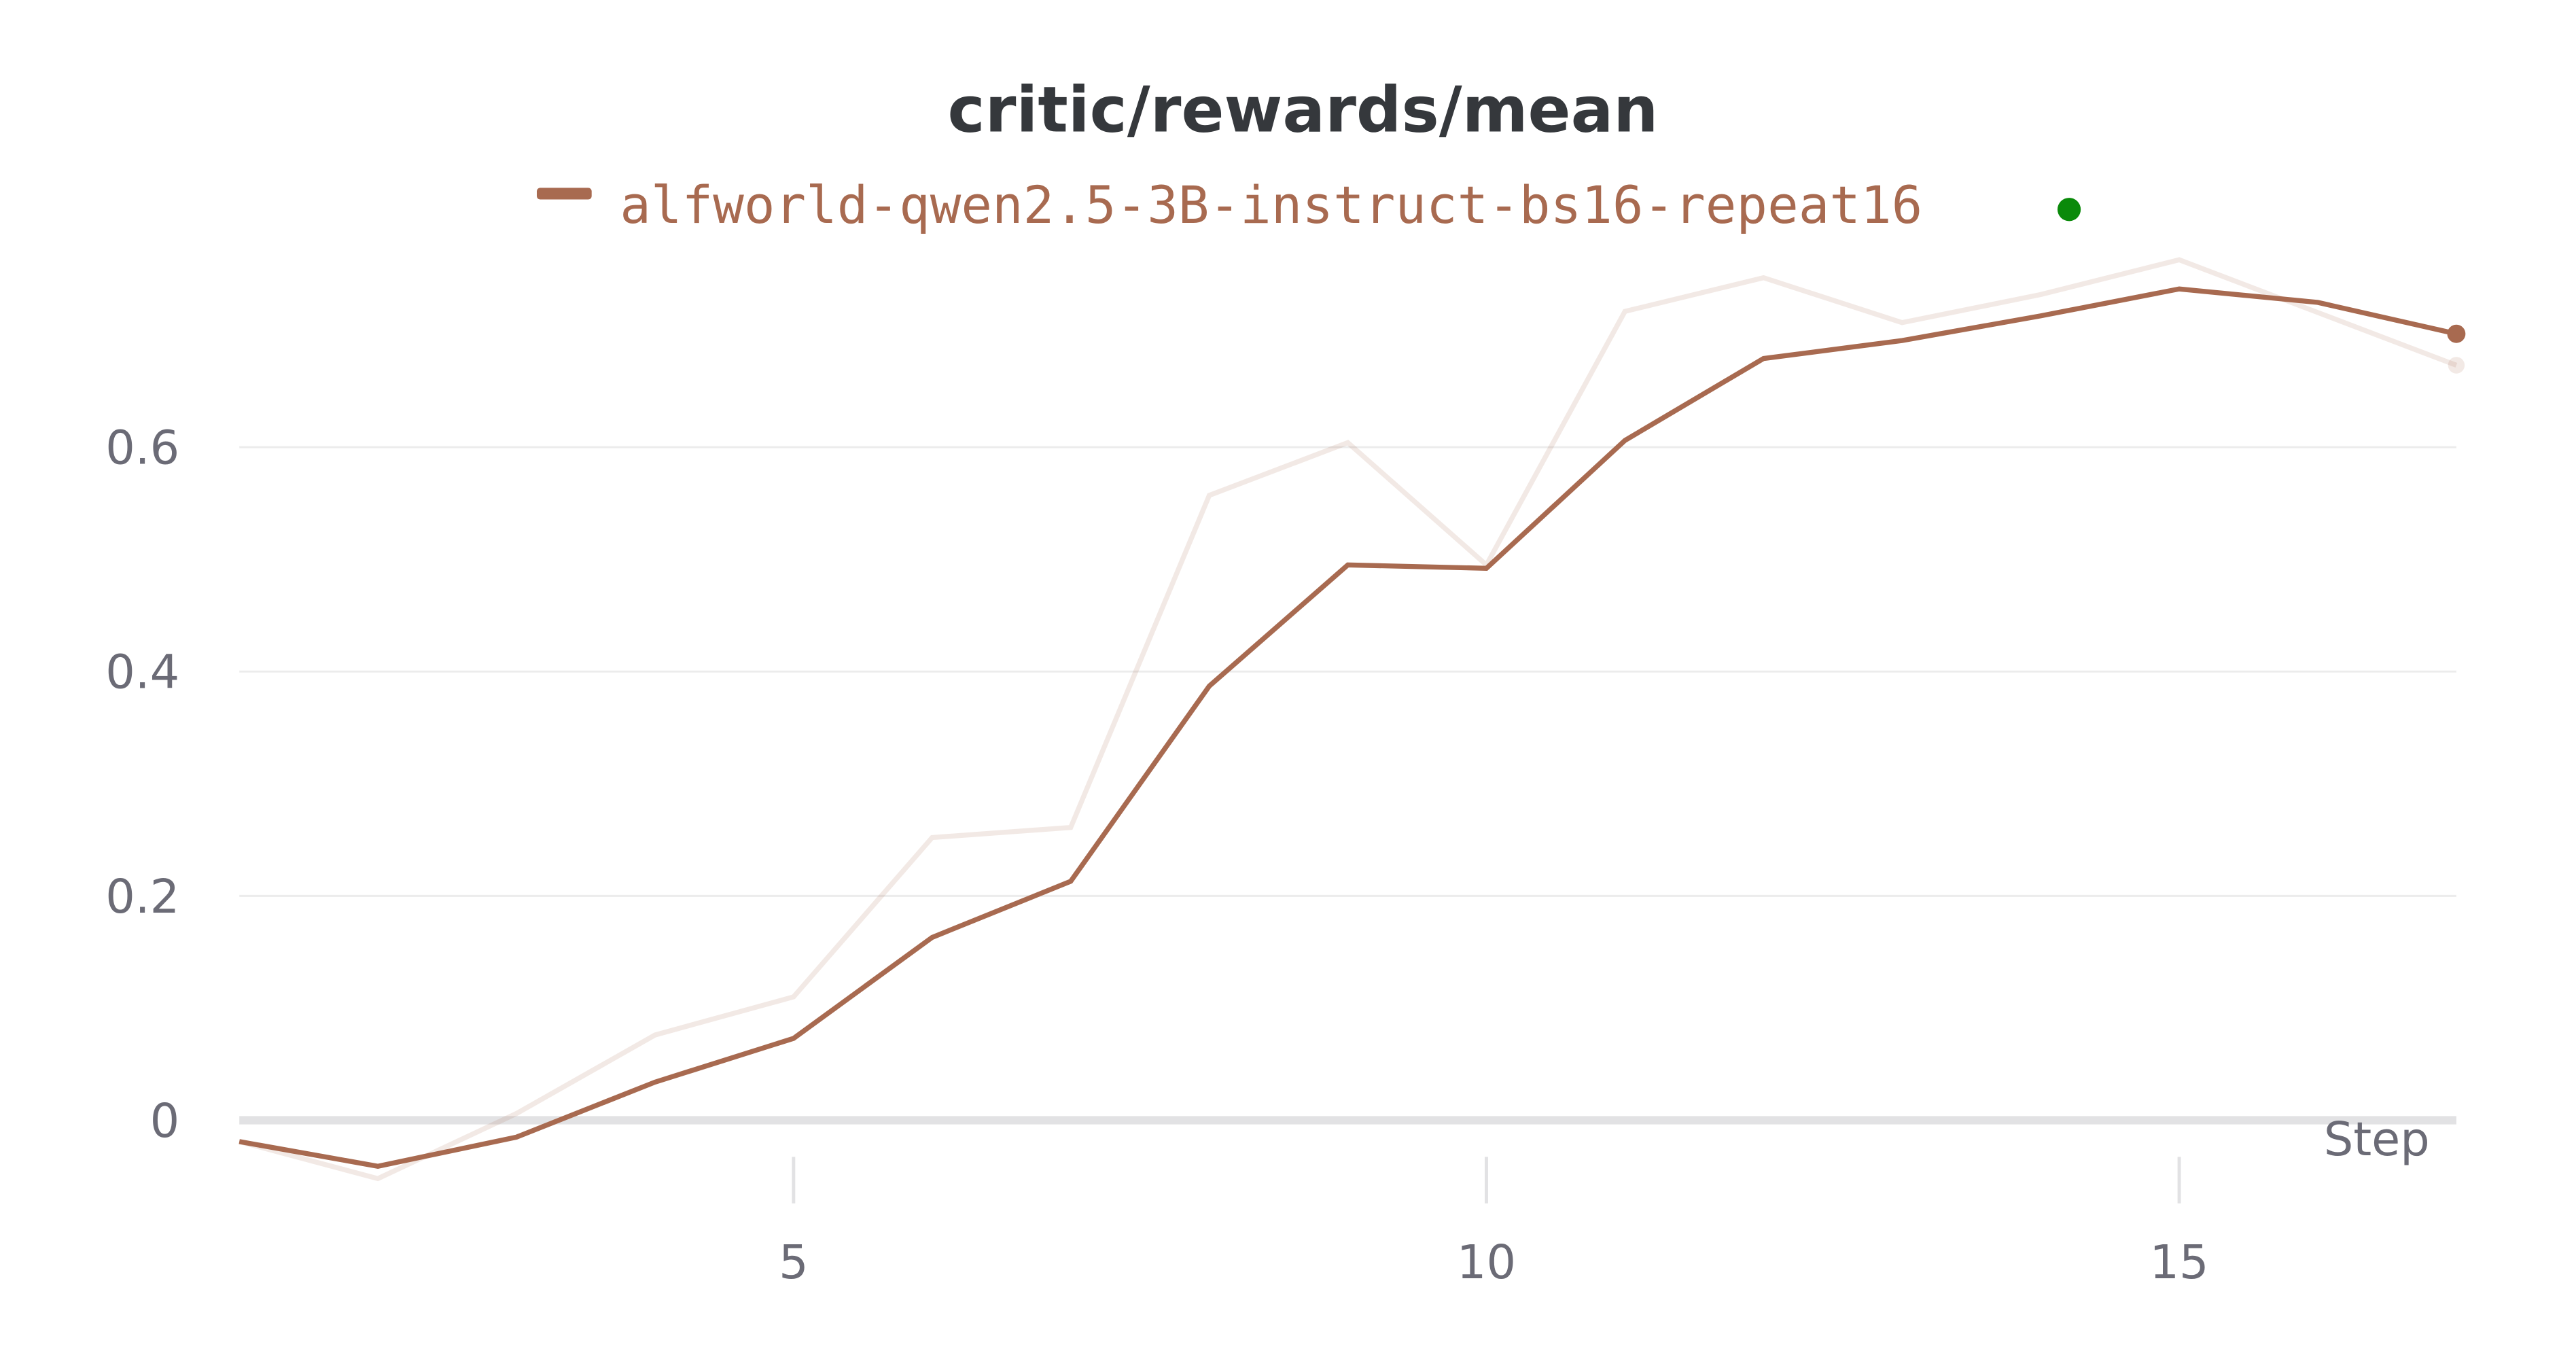  Describe the element at coordinates (1486, 1262) in the screenshot. I see `x-tick-label: 10` at that location.